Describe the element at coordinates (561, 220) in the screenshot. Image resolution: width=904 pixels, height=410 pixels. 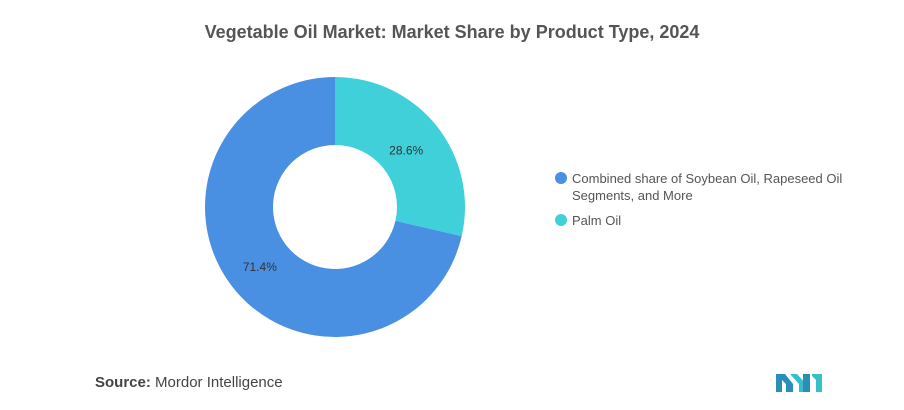
I see `legend-swatch-palm-oil` at that location.